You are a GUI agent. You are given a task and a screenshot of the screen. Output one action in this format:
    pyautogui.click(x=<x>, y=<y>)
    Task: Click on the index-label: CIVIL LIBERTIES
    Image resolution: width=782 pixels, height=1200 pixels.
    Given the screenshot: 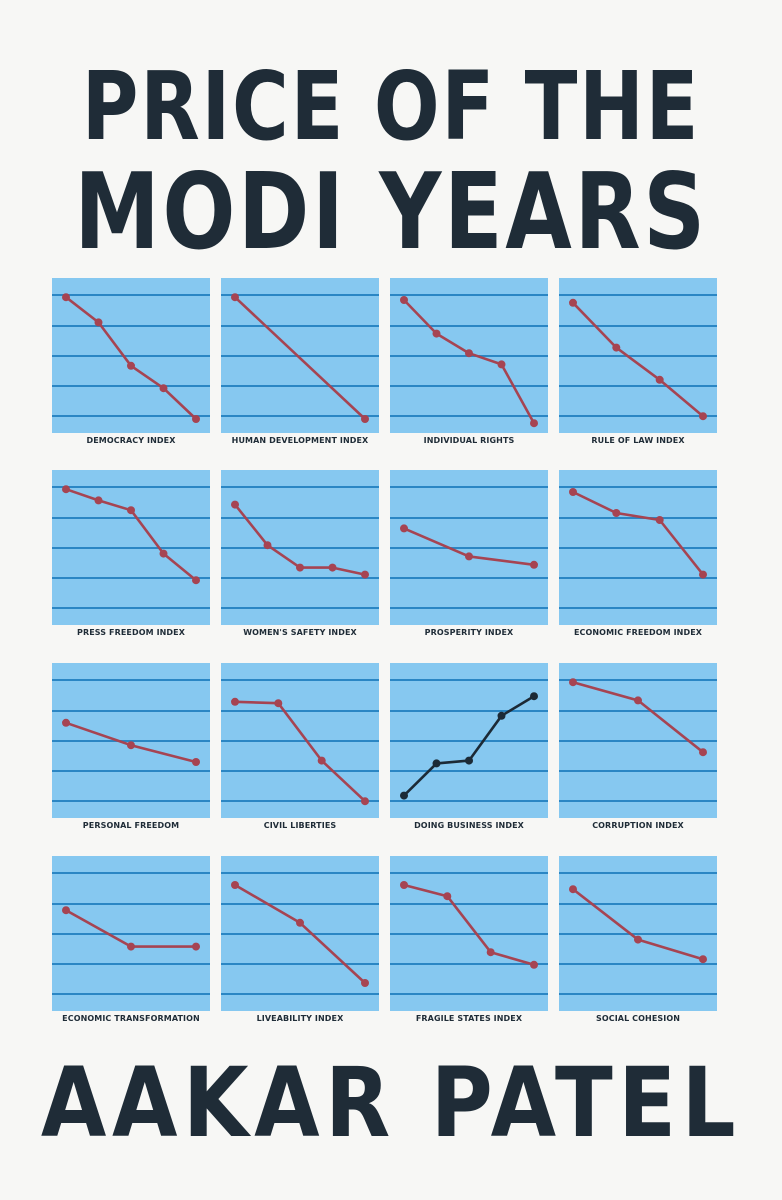 What is the action you would take?
    pyautogui.click(x=300, y=825)
    